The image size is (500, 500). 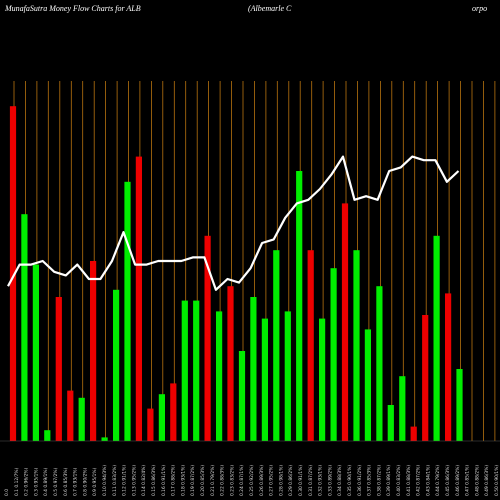 What do you see at coordinates (183, 480) in the screenshot?
I see `x-tick-label: 0.18 0.93/1%)` at bounding box center [183, 480].